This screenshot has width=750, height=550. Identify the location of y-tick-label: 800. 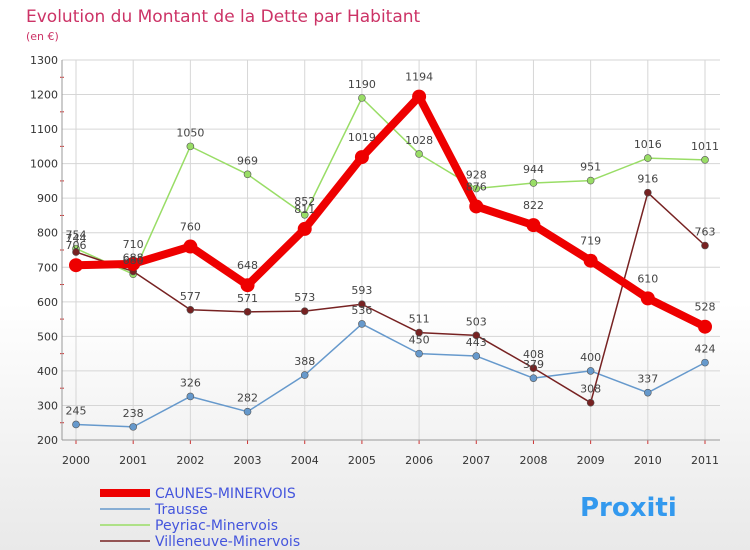
(47, 233).